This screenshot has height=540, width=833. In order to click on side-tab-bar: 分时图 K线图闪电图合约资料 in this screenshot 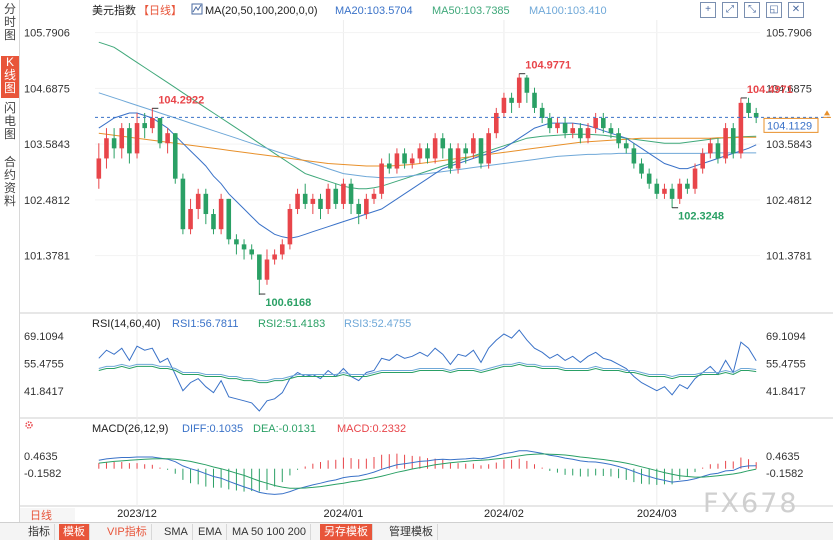, I will do `click(10, 261)`.